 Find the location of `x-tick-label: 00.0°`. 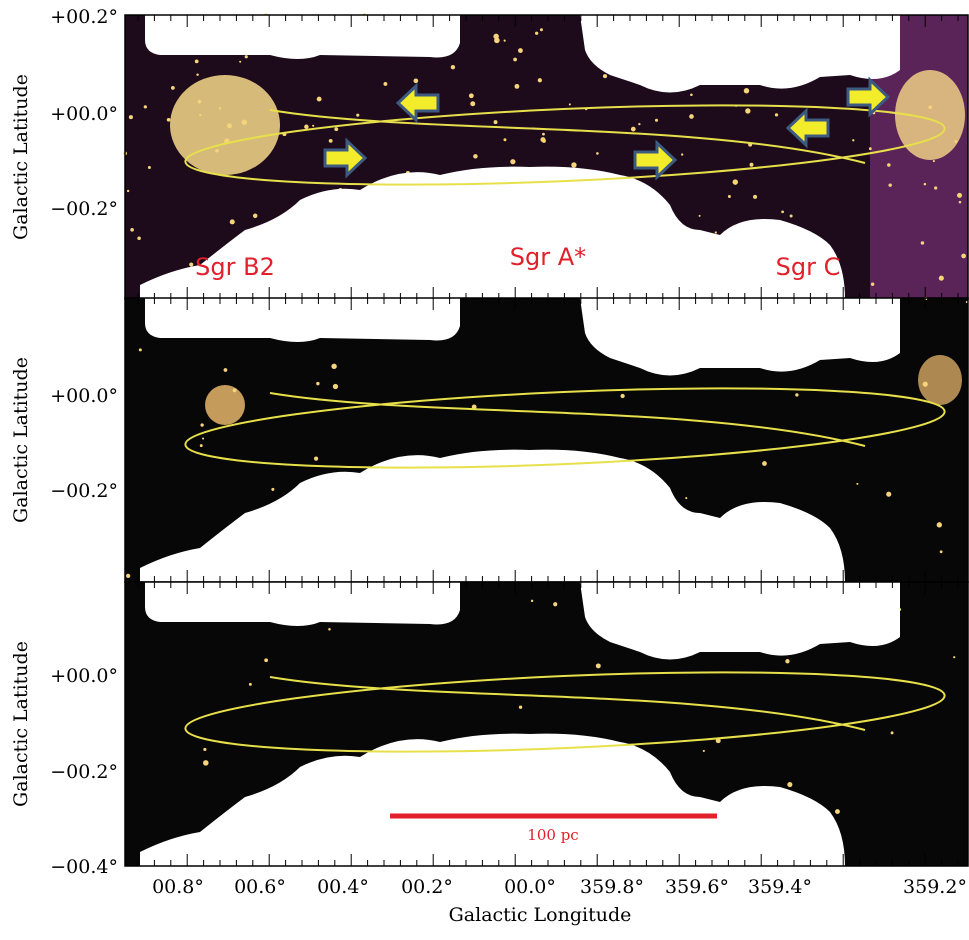

x-tick-label: 00.0° is located at coordinates (530, 887).